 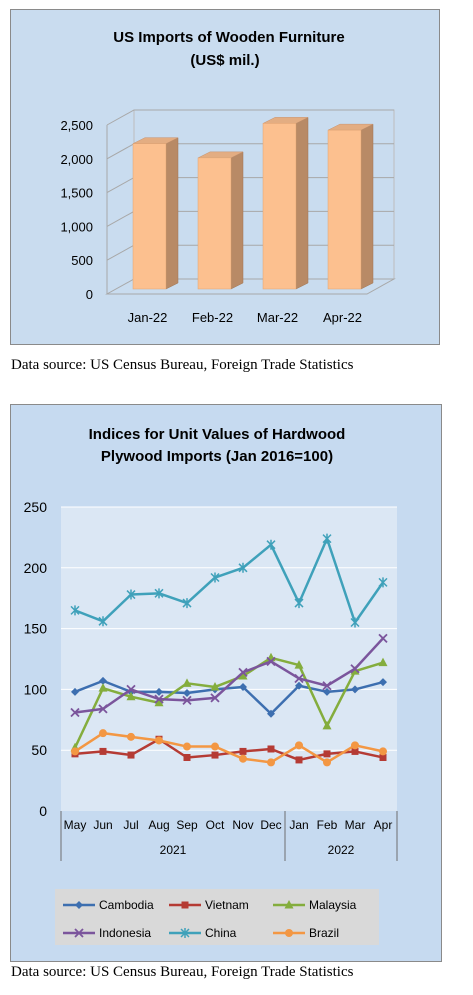 I want to click on legend-label-vietnam: Vietnam, so click(x=227, y=905).